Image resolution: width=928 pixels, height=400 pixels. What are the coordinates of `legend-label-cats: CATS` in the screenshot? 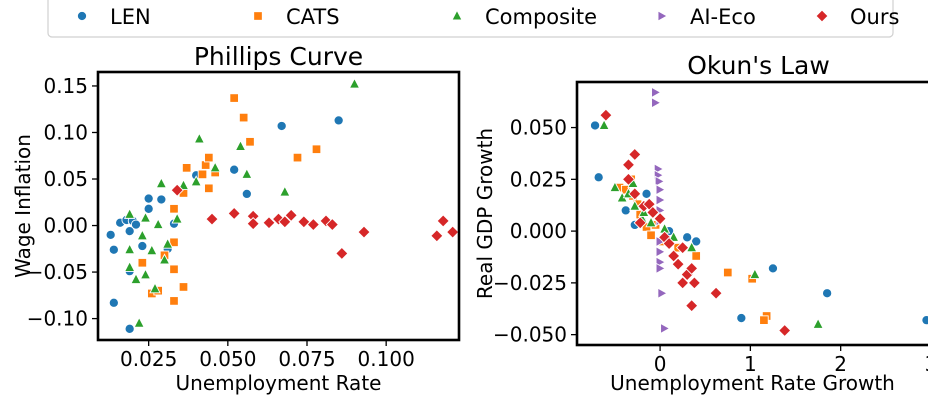 It's located at (313, 17).